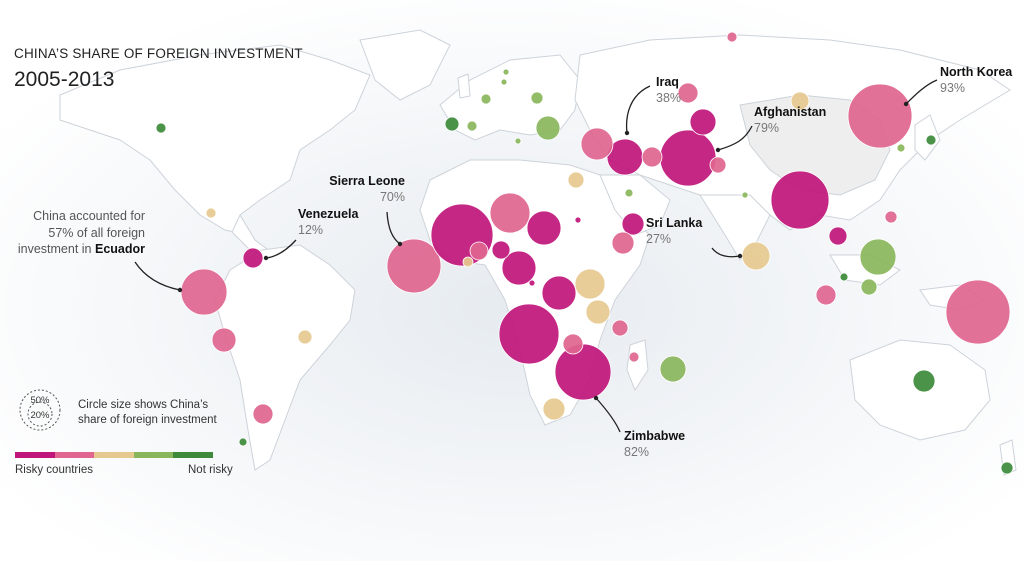  What do you see at coordinates (96, 232) in the screenshot?
I see `ecuador-note-line-2: 57% of all foreign` at bounding box center [96, 232].